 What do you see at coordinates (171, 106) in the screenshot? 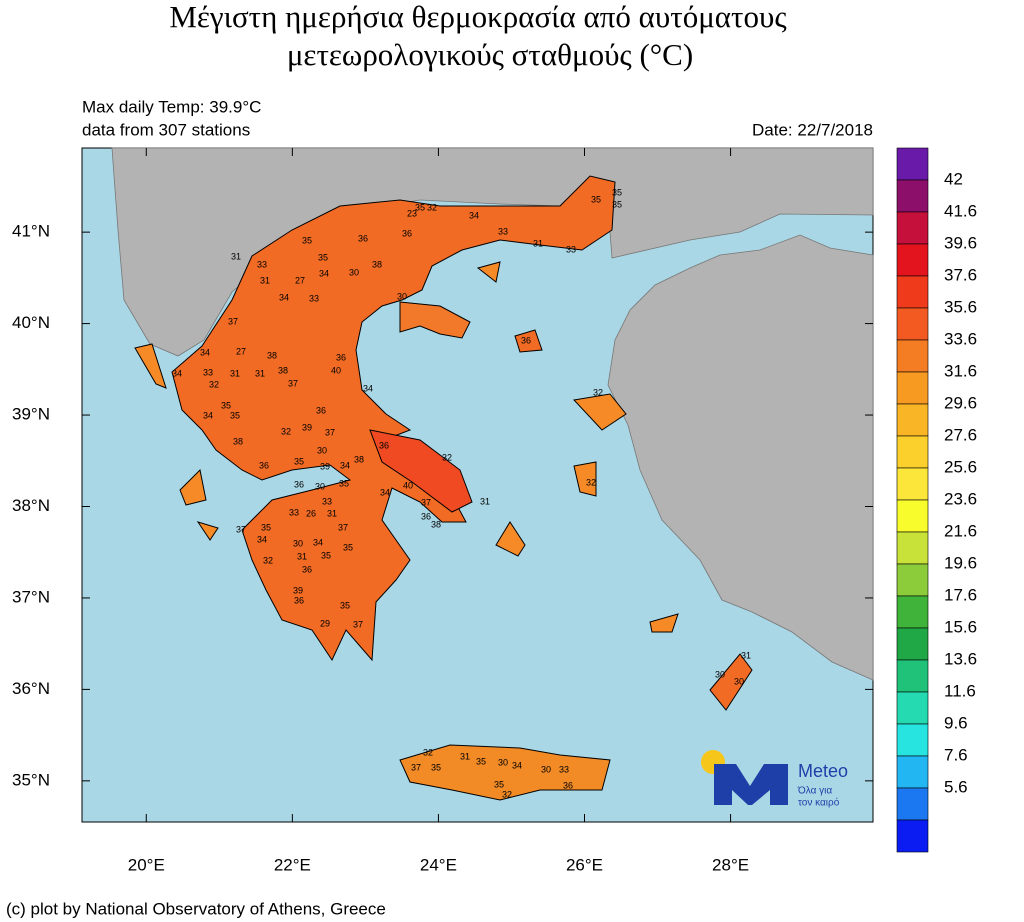
I see `max-temp: Max daily Temp: 39.9°C` at bounding box center [171, 106].